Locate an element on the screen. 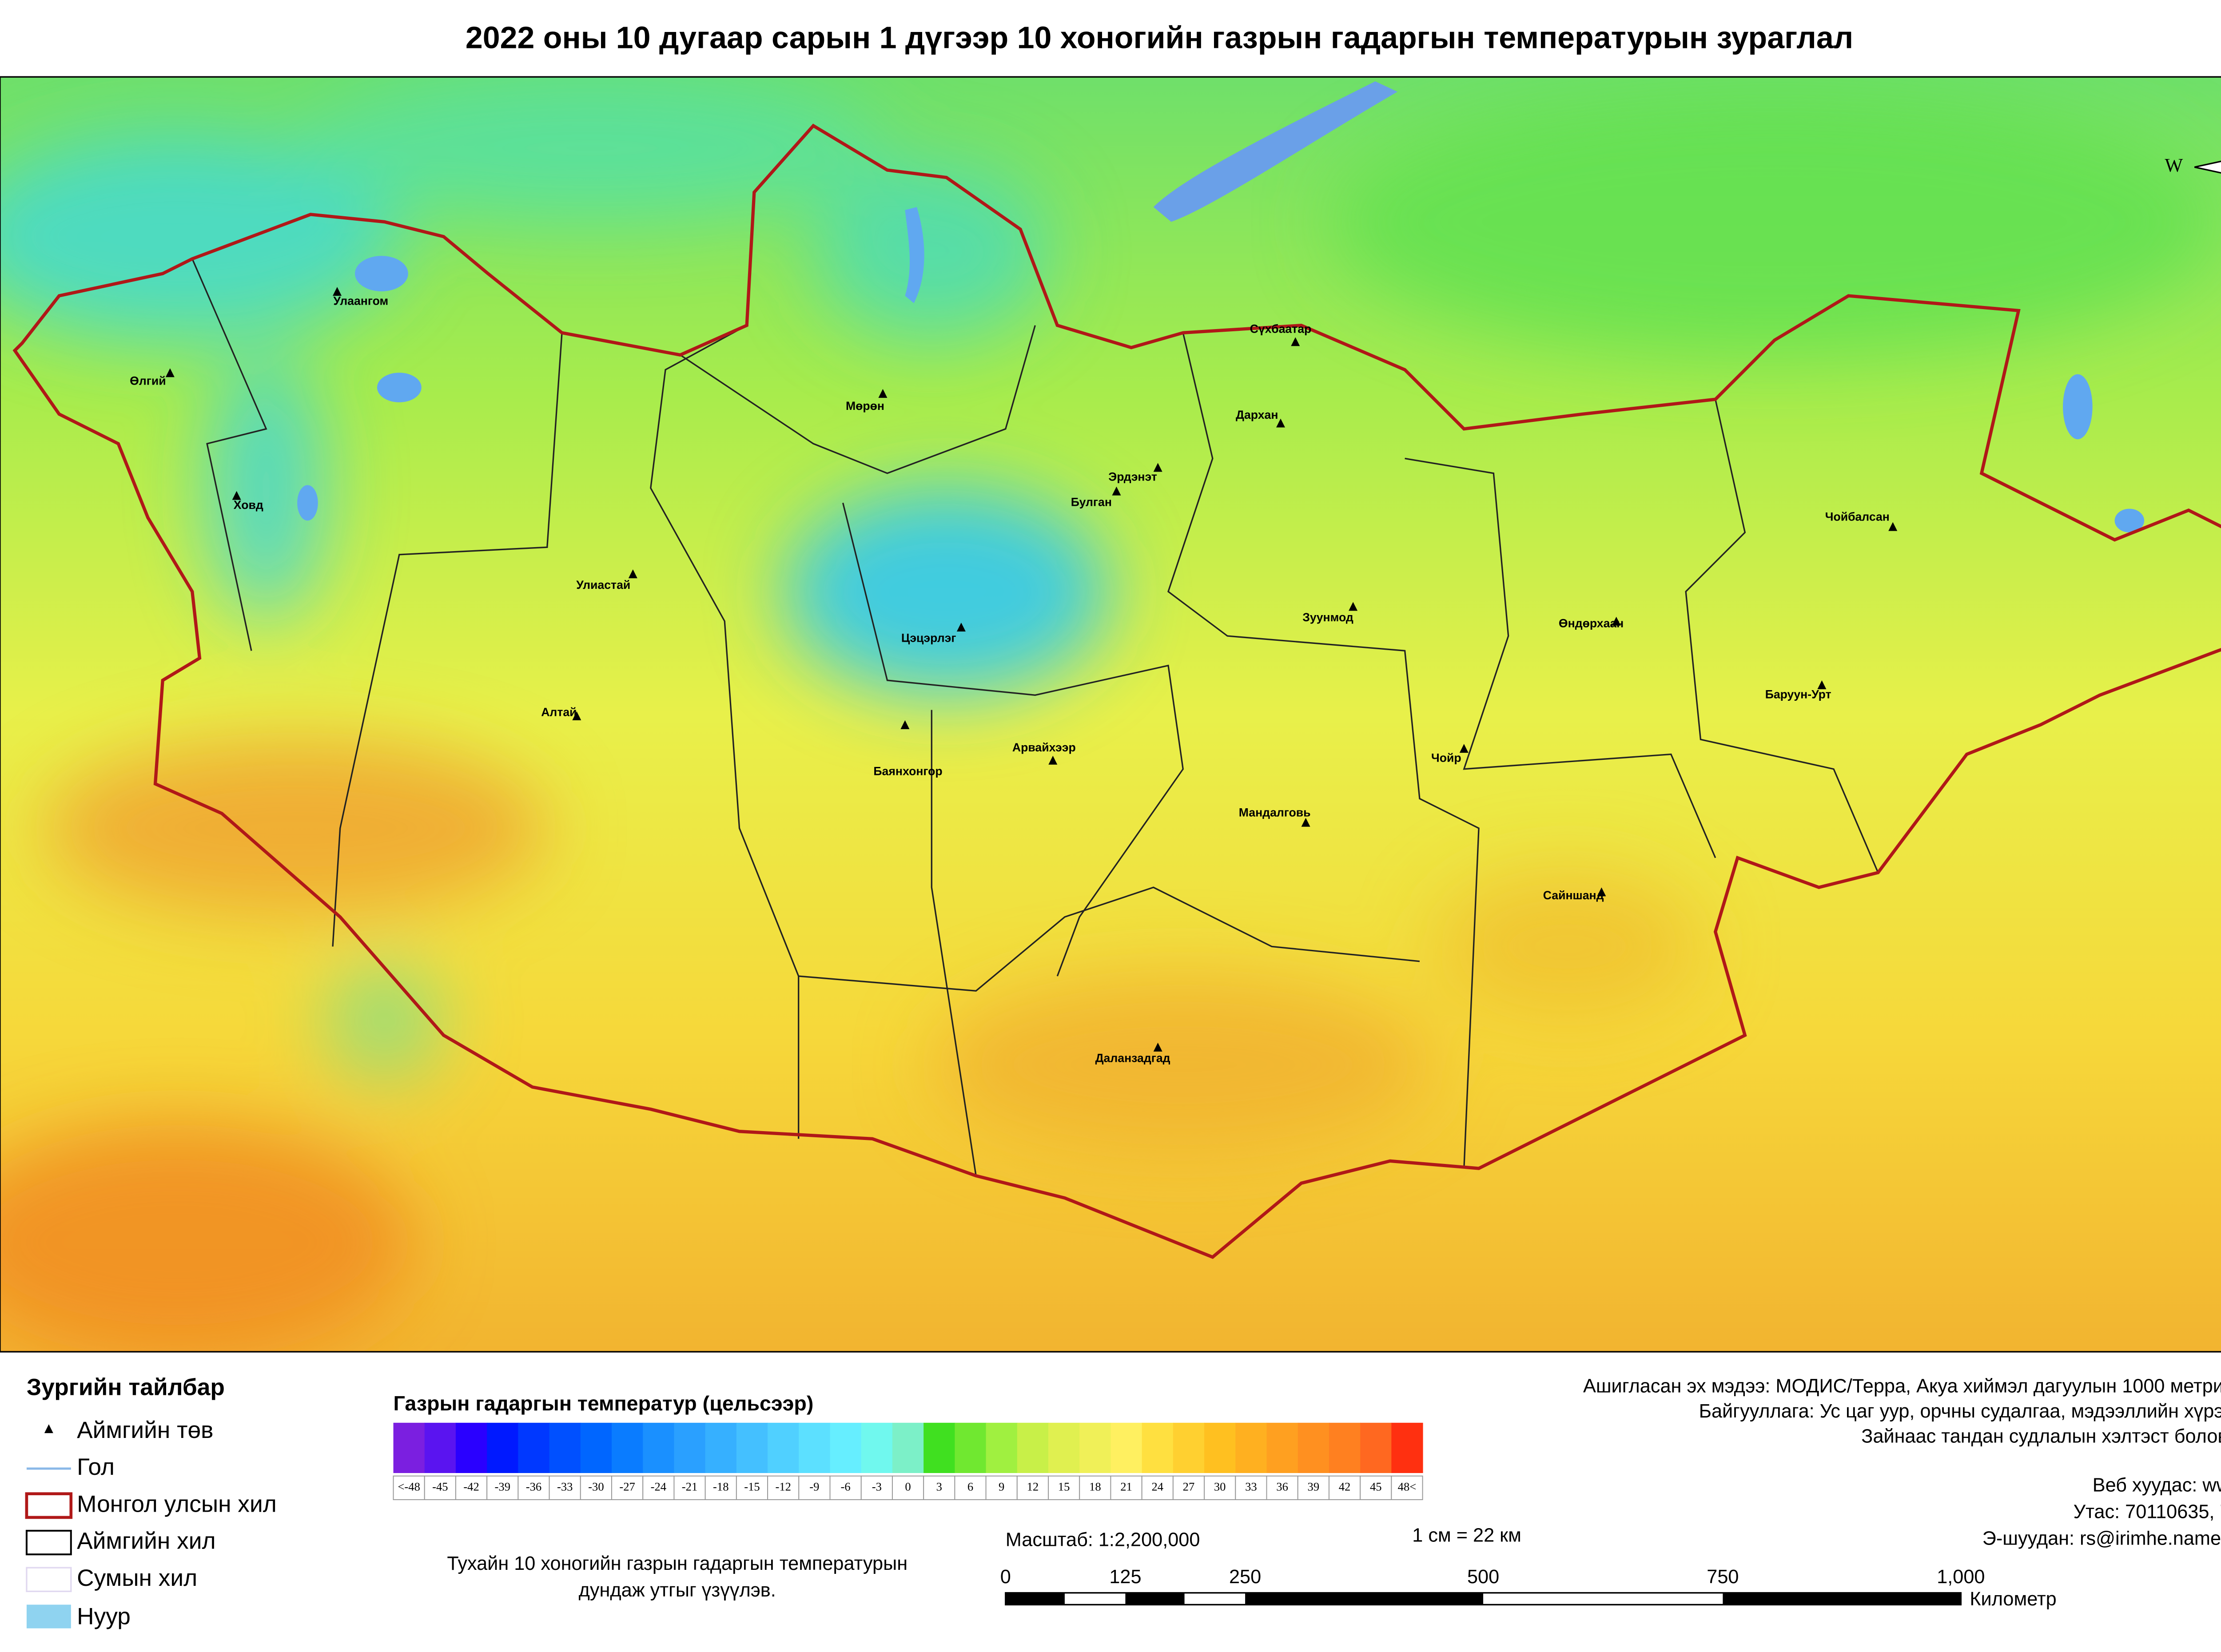  city-label: Баянхонгор is located at coordinates (907, 771).